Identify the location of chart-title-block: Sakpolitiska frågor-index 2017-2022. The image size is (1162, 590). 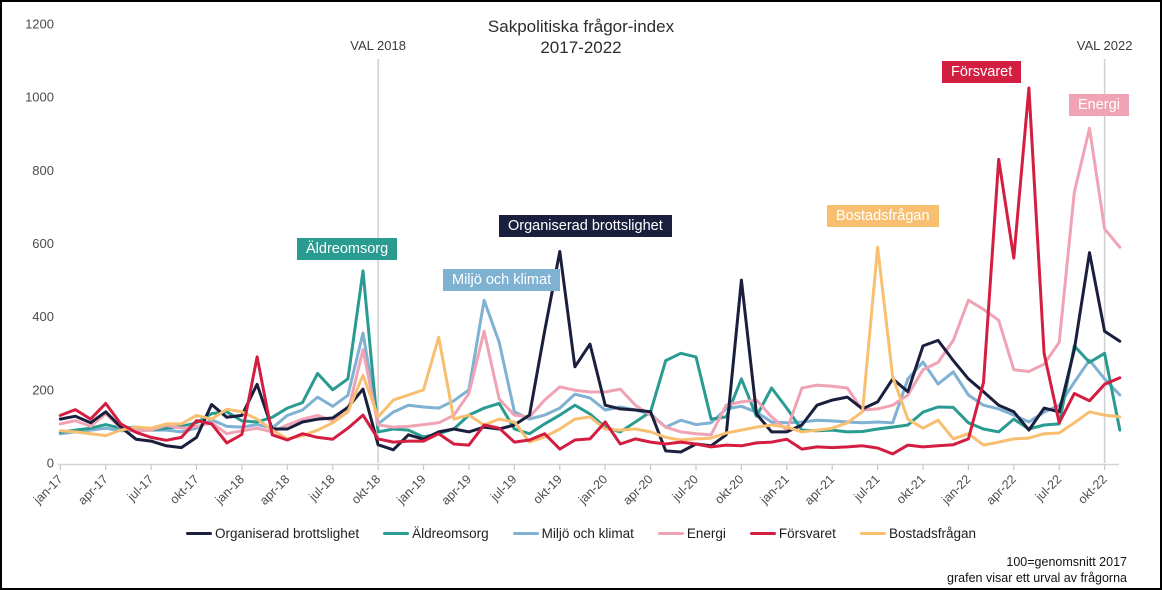
(581, 37).